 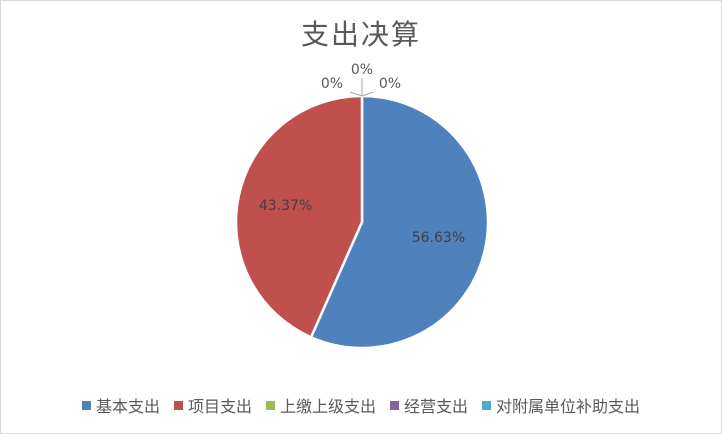 I want to click on chart-title: 支出决算, so click(x=360, y=34).